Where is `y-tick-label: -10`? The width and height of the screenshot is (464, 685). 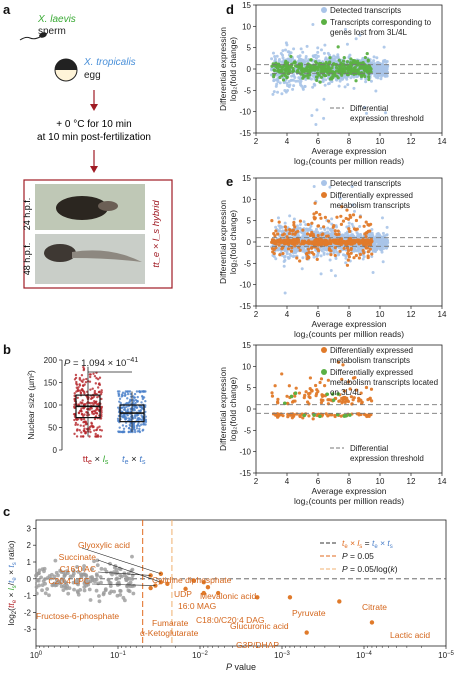 y-tick-label: -10 is located at coordinates (245, 452).